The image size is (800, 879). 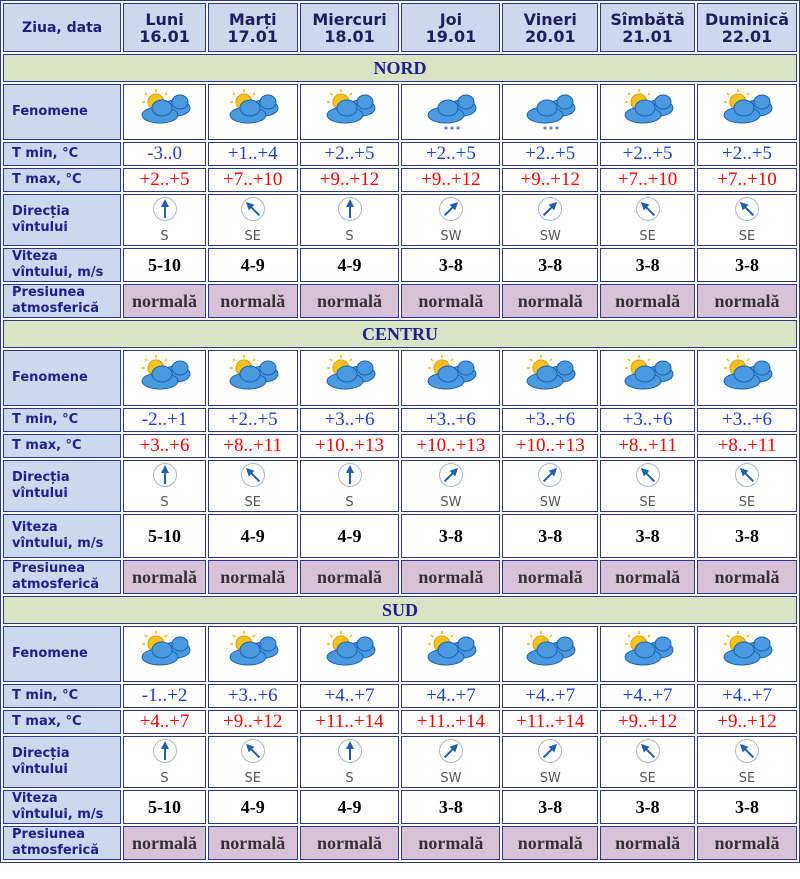 What do you see at coordinates (62, 654) in the screenshot?
I see `row-label-fenomene: Fenomene` at bounding box center [62, 654].